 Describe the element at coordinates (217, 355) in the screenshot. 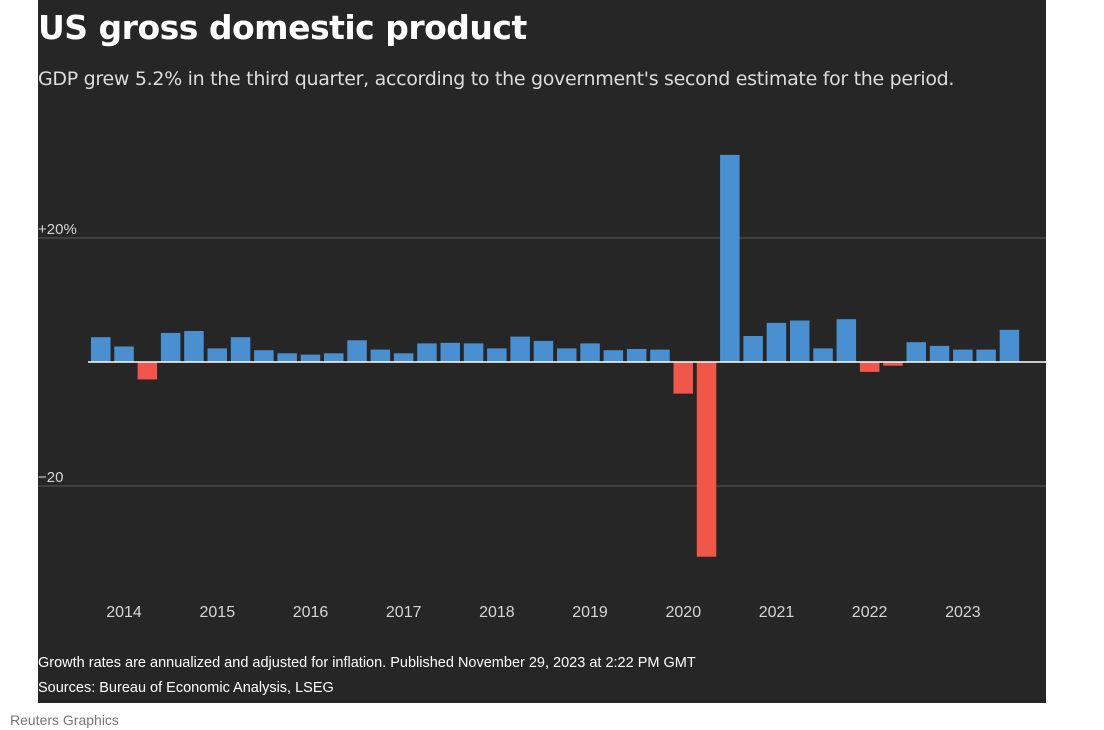

I see `bar-2015Q1` at that location.